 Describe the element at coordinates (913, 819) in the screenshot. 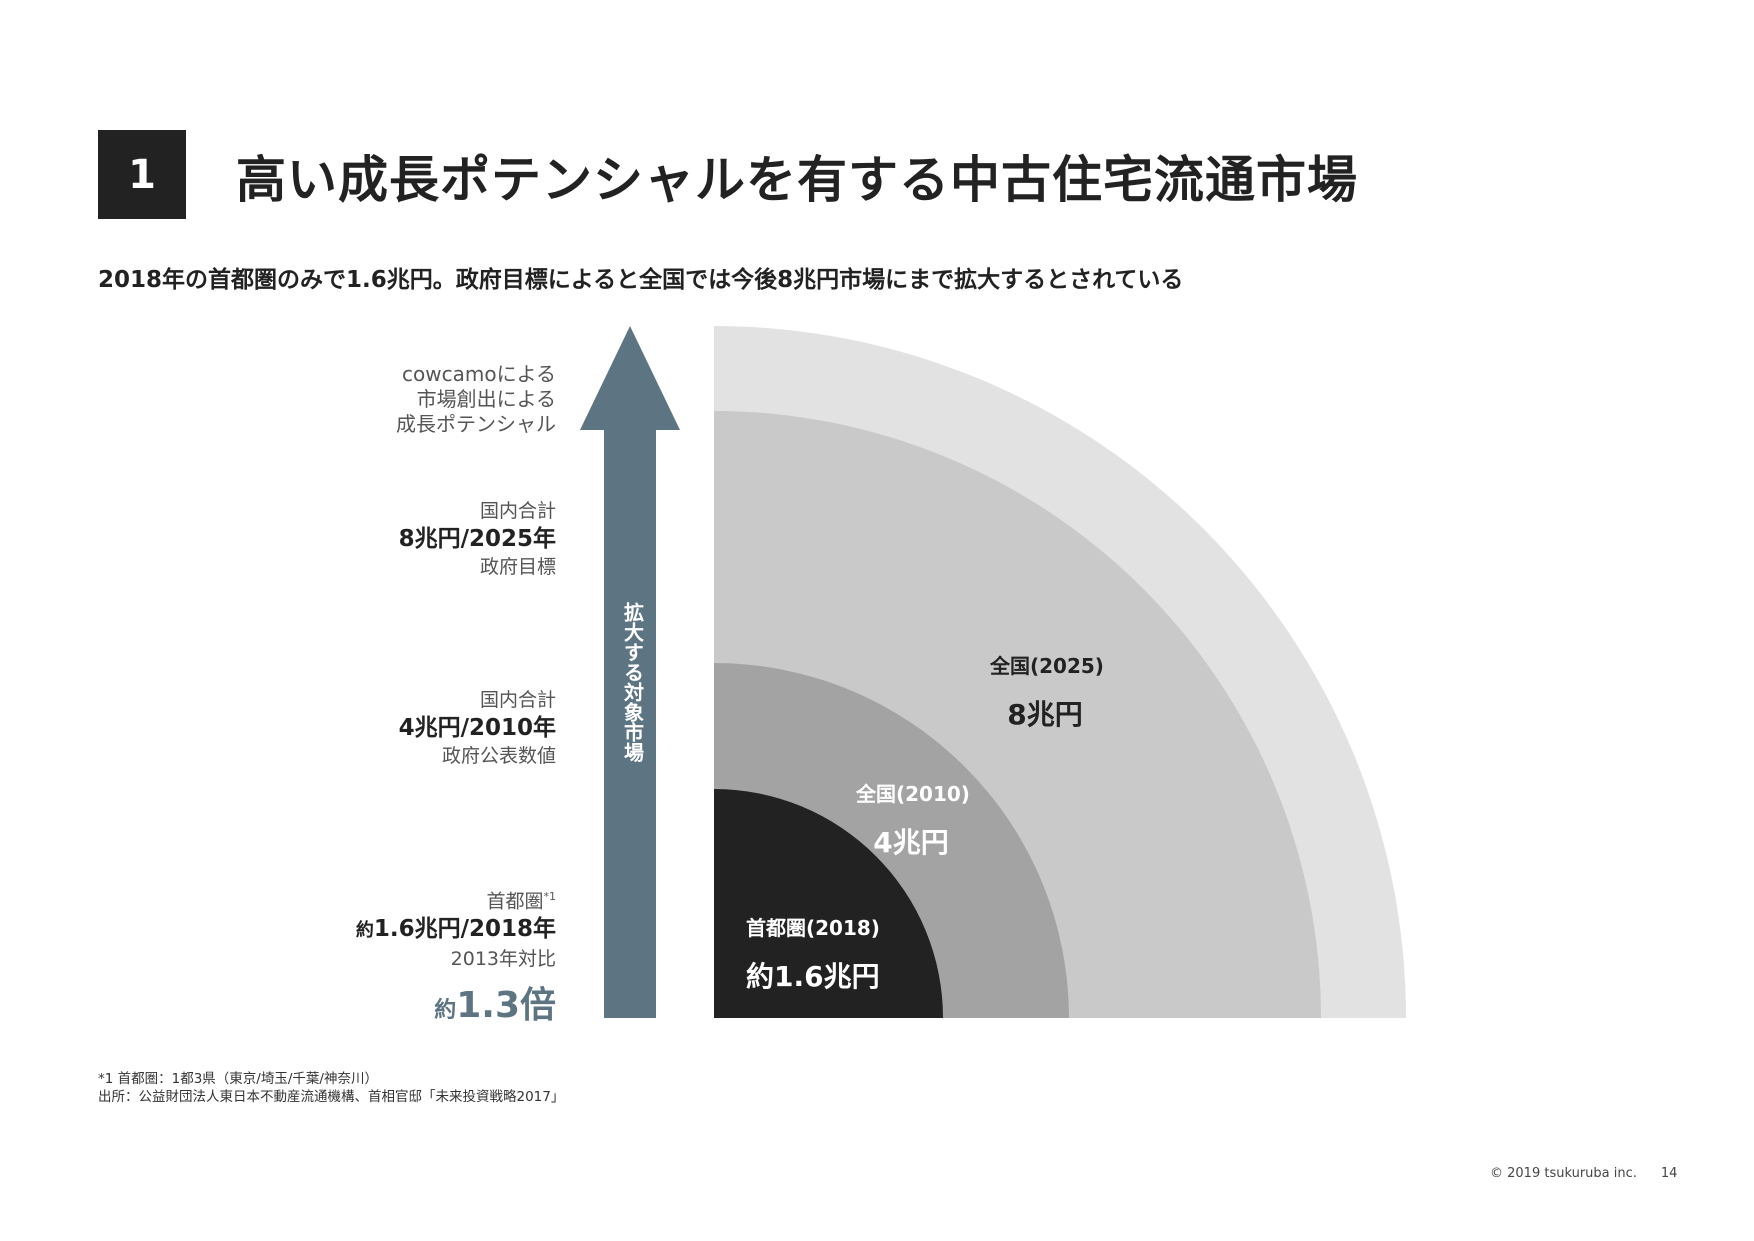

I see `ring-label-national-2010: 全国(2010) 4兆円` at that location.